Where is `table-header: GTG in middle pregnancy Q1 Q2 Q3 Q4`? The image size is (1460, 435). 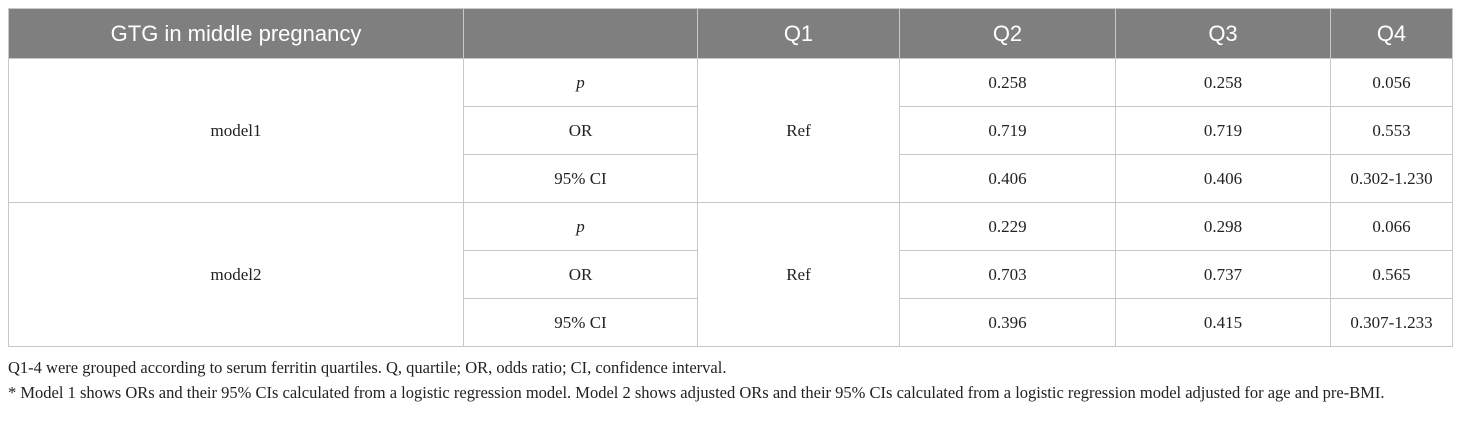 table-header: GTG in middle pregnancy Q1 Q2 Q3 Q4 is located at coordinates (730, 33).